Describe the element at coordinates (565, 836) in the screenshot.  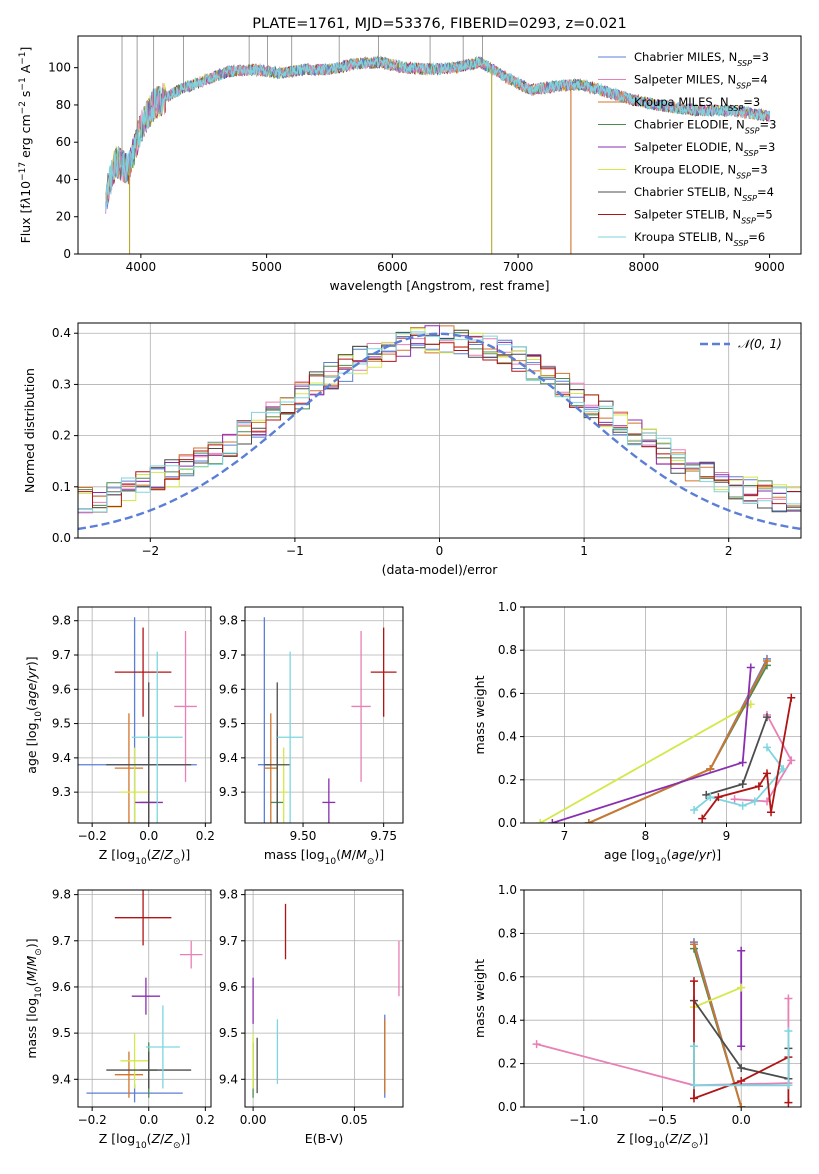
I see `x-tick-label: 7` at that location.